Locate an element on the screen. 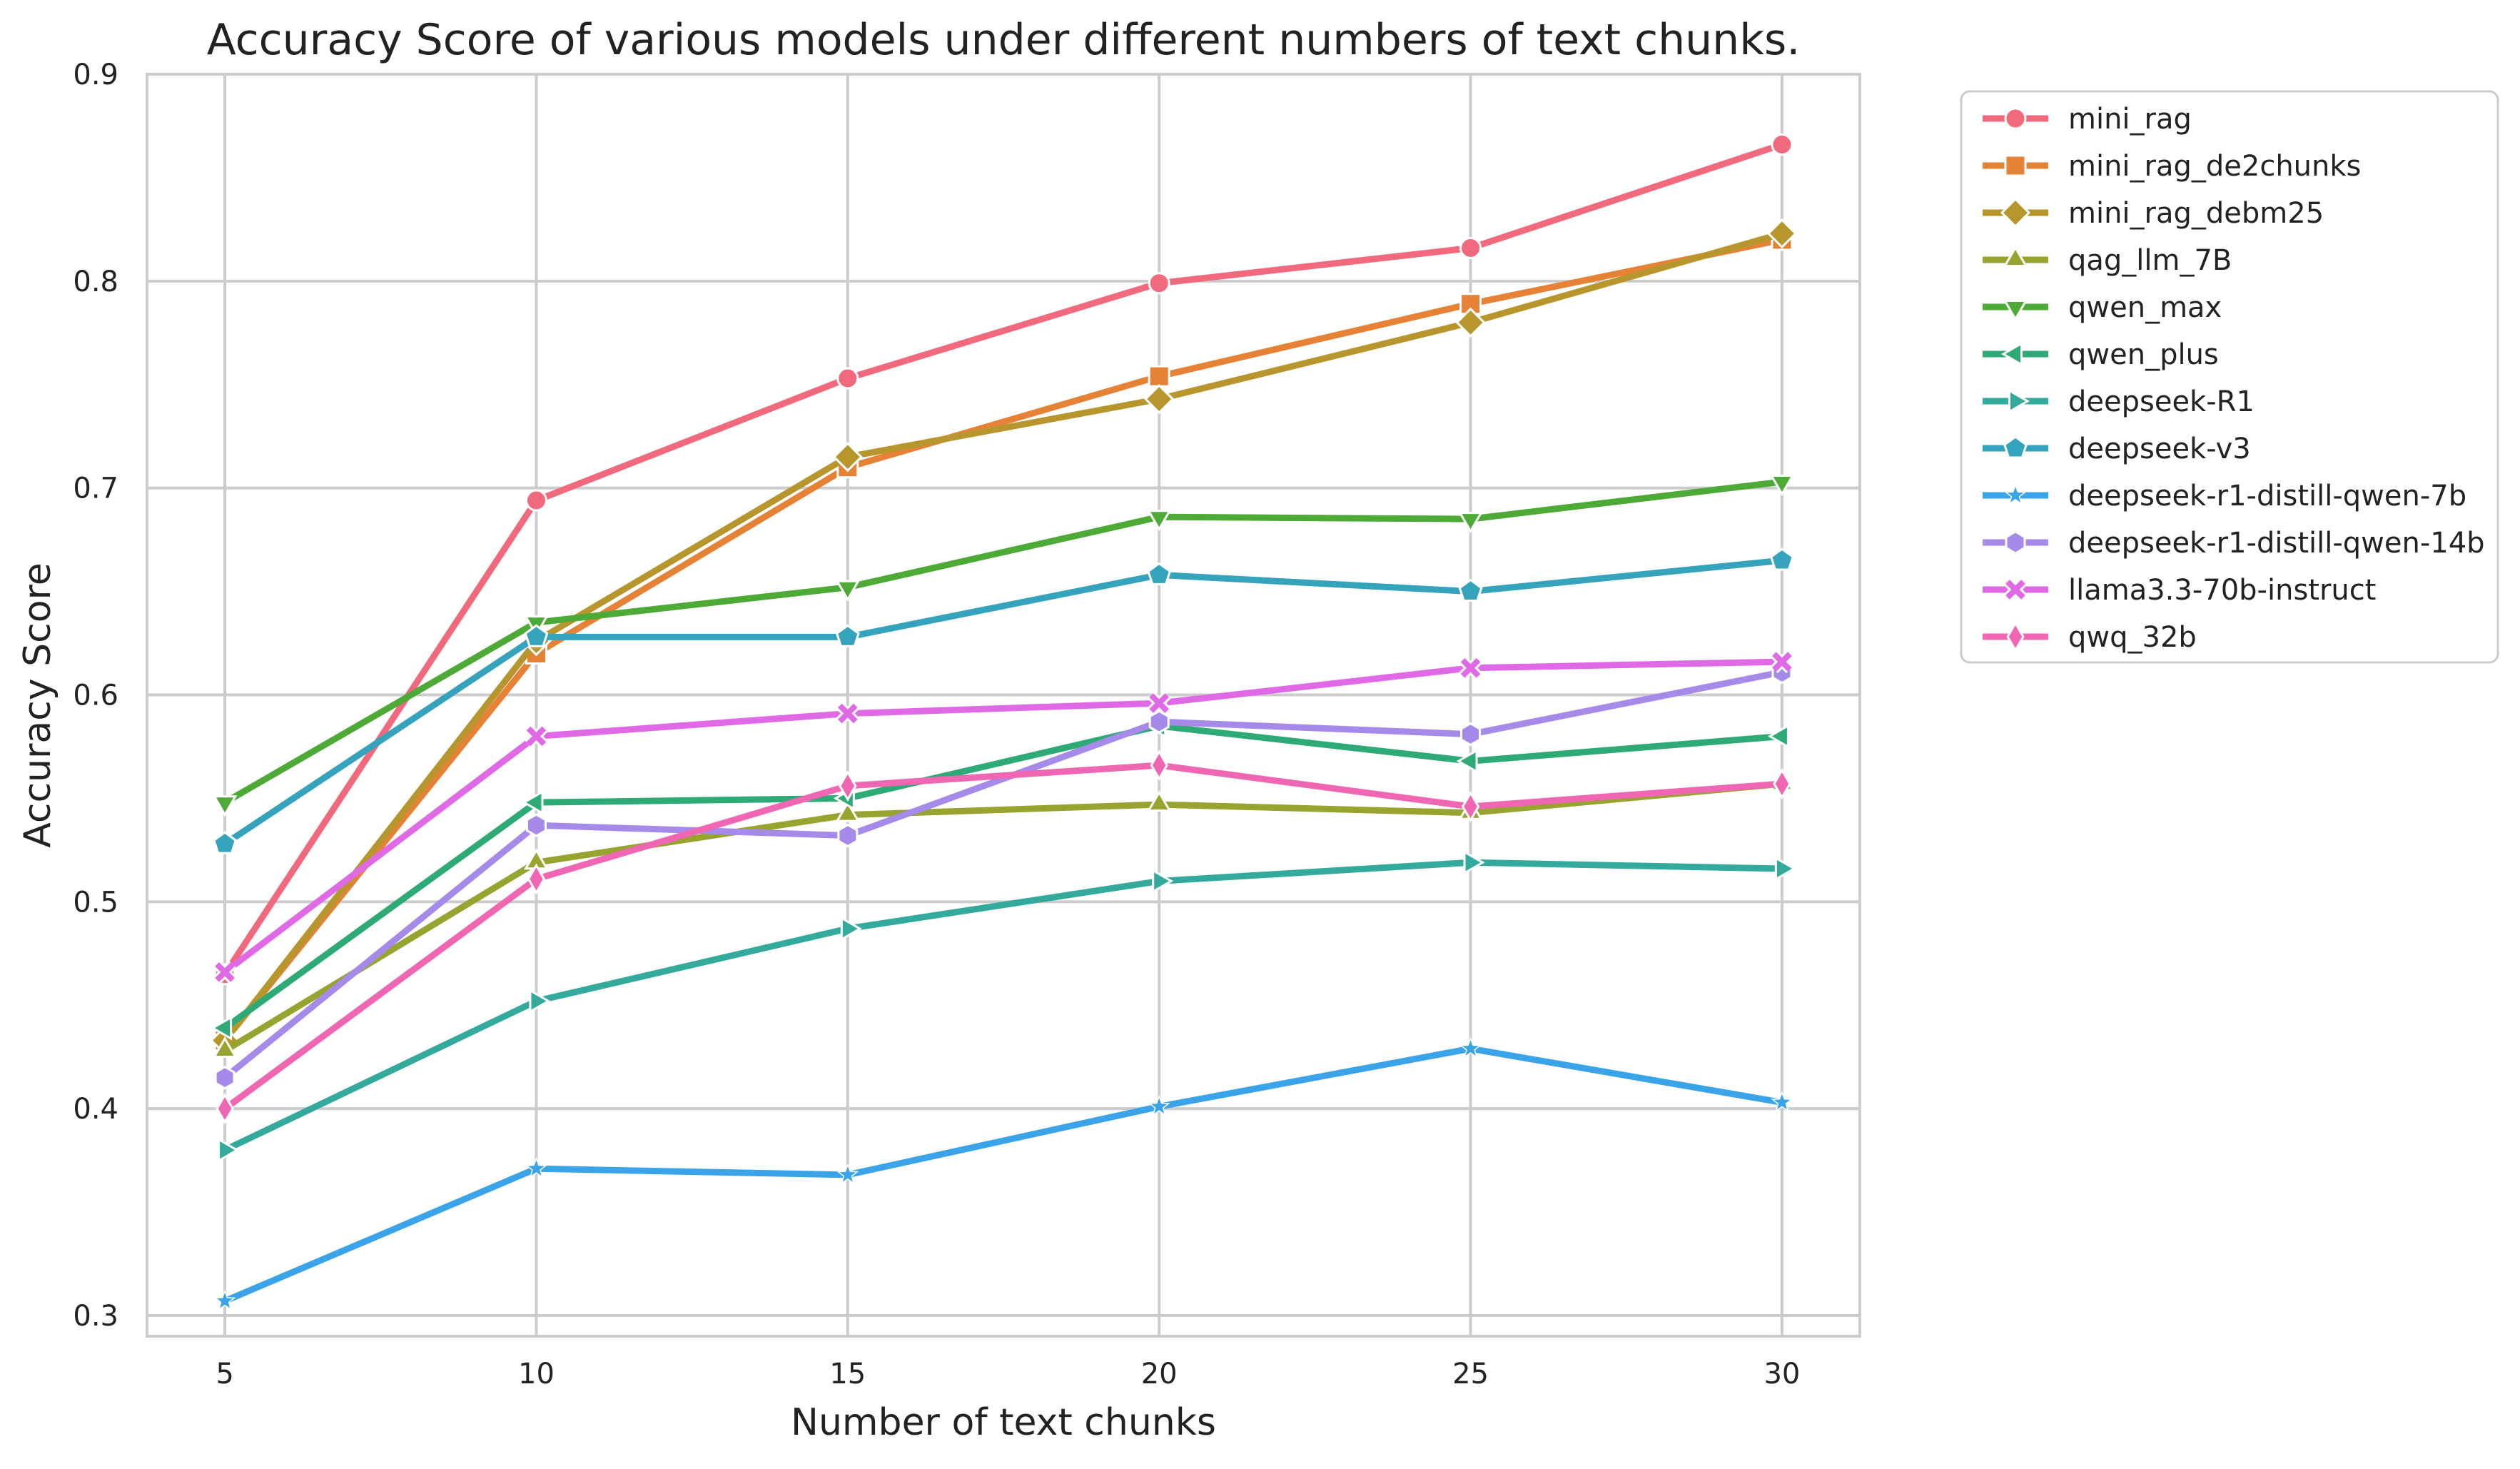 This screenshot has height=1469, width=2520. legend-item-mini-rag-debm25: mini_rag_debm25 is located at coordinates (2153, 213).